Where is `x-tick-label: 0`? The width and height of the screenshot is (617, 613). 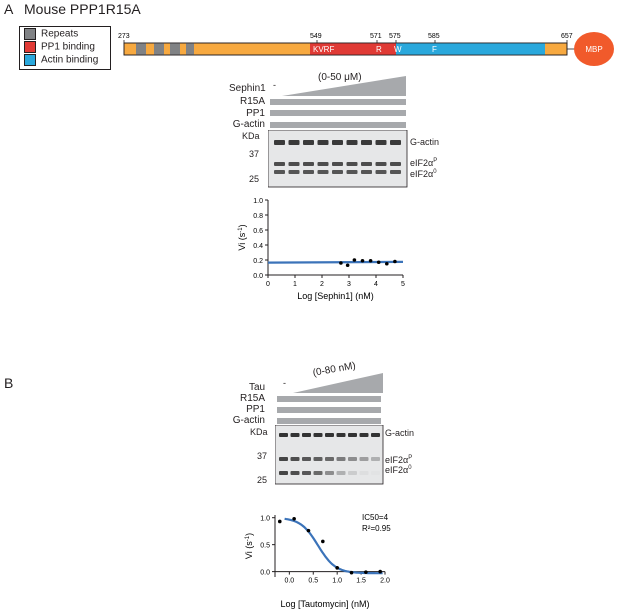
x-tick-label: 0 is located at coordinates (268, 284).